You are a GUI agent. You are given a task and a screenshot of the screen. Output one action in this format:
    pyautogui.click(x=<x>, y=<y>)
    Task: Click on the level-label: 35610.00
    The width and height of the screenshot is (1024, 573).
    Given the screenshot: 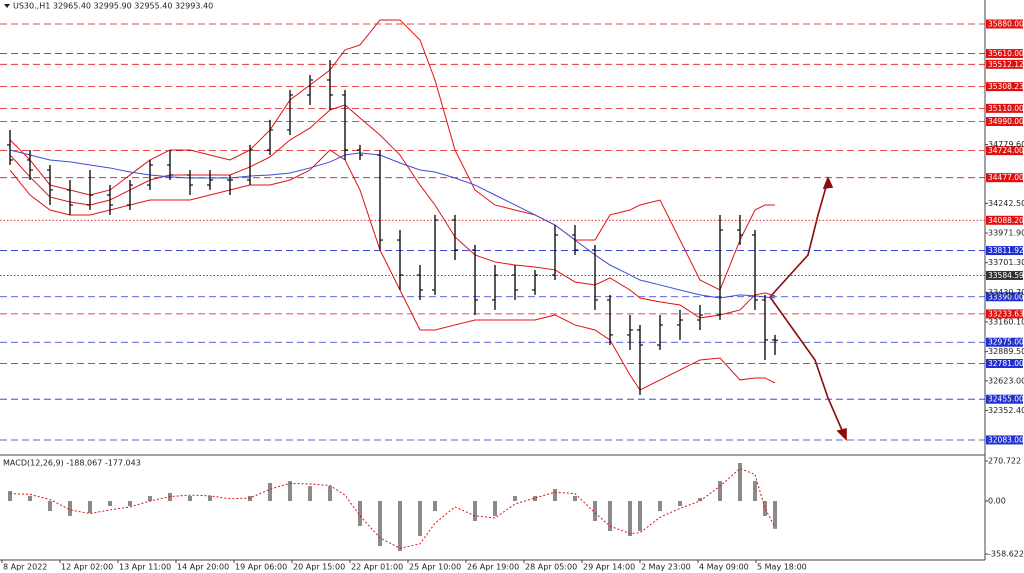 What is the action you would take?
    pyautogui.click(x=1006, y=53)
    